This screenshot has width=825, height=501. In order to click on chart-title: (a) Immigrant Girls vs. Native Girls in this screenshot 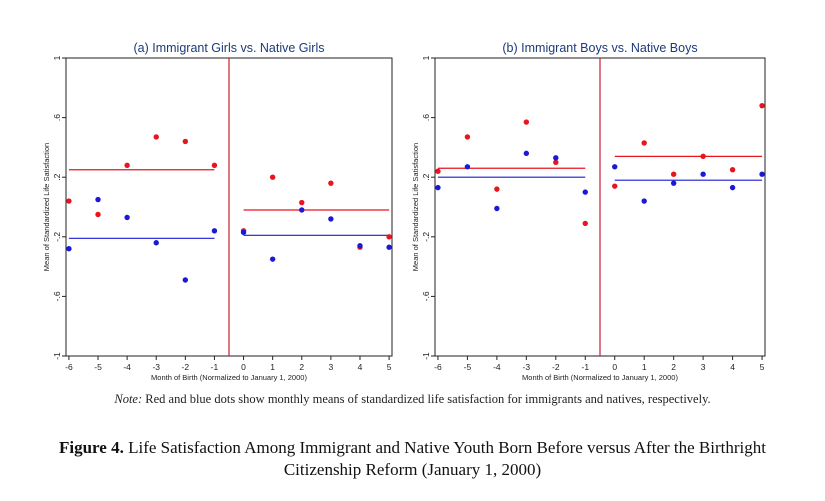, I will do `click(229, 48)`.